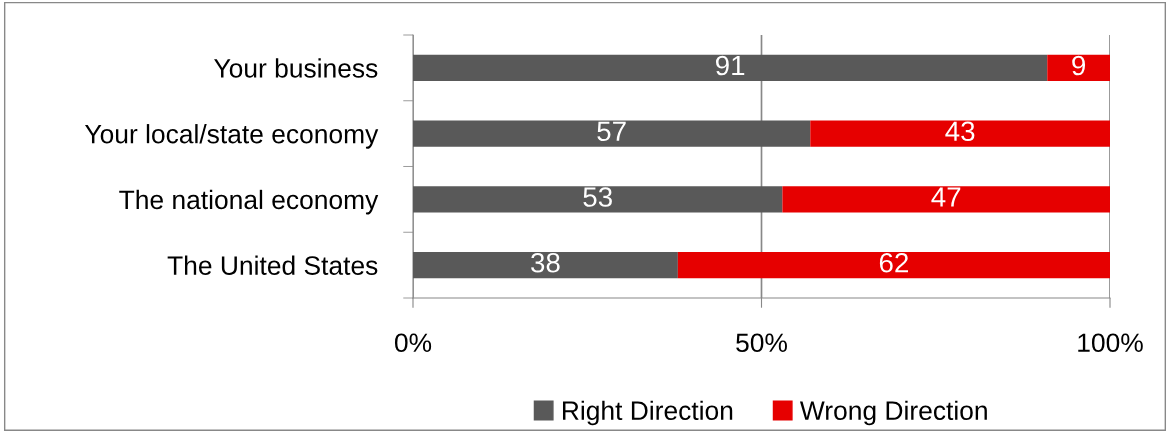  I want to click on y-tick-label: Your business, so click(296, 68).